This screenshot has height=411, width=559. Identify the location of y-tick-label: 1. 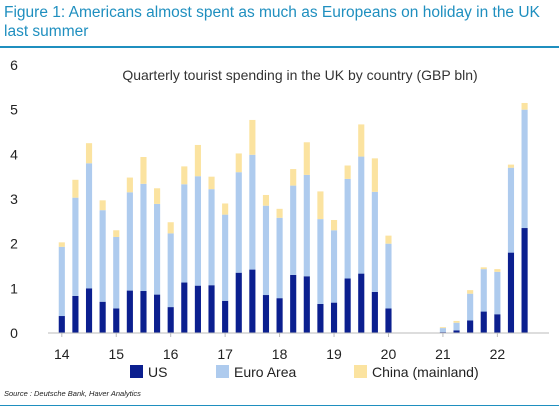
(14, 288).